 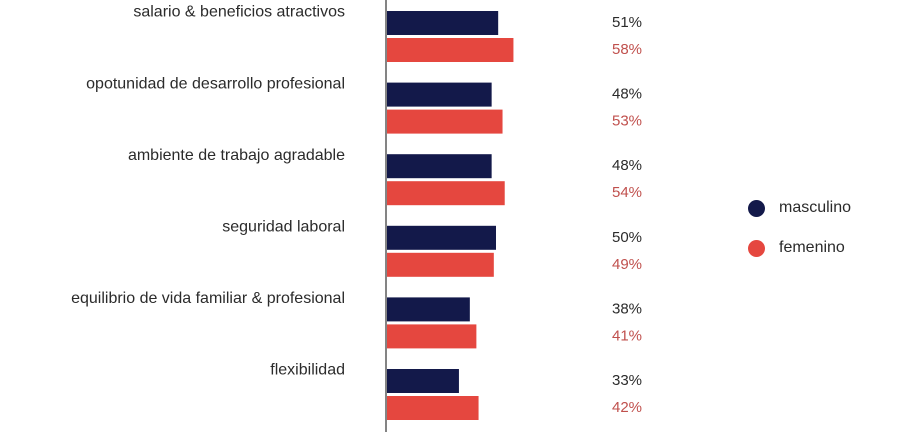 I want to click on value-label-femenino: 53%, so click(x=627, y=121).